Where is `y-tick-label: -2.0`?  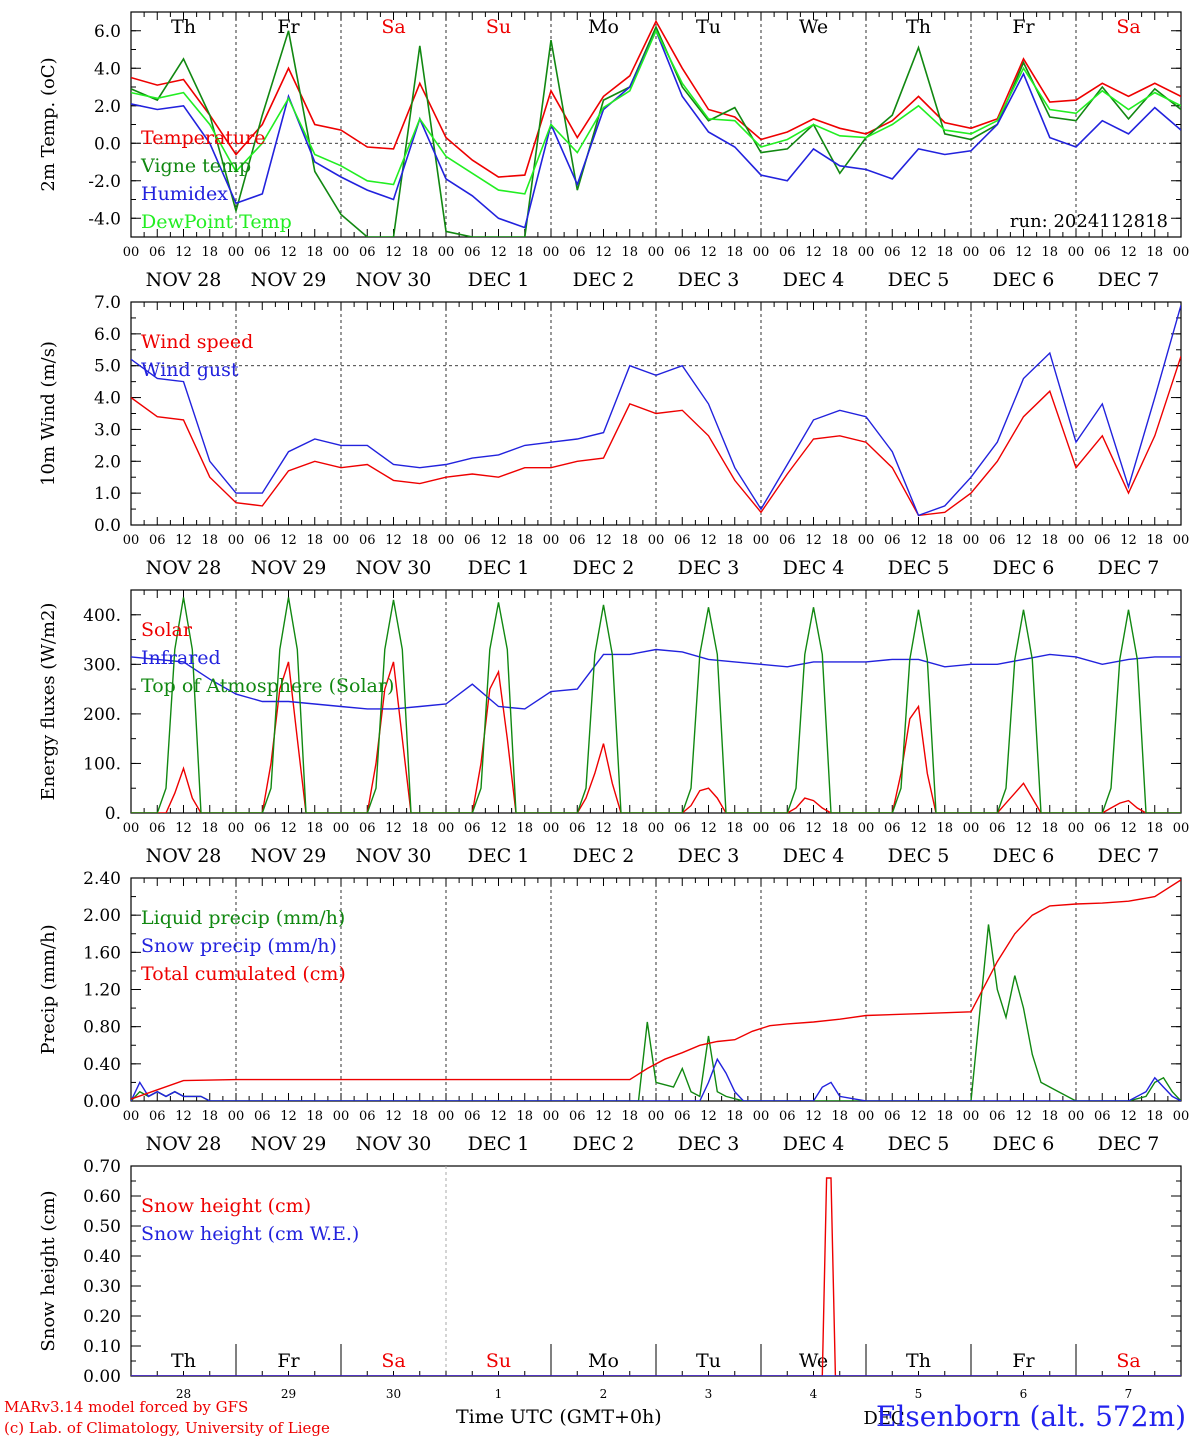
y-tick-label: -2.0 is located at coordinates (104, 182).